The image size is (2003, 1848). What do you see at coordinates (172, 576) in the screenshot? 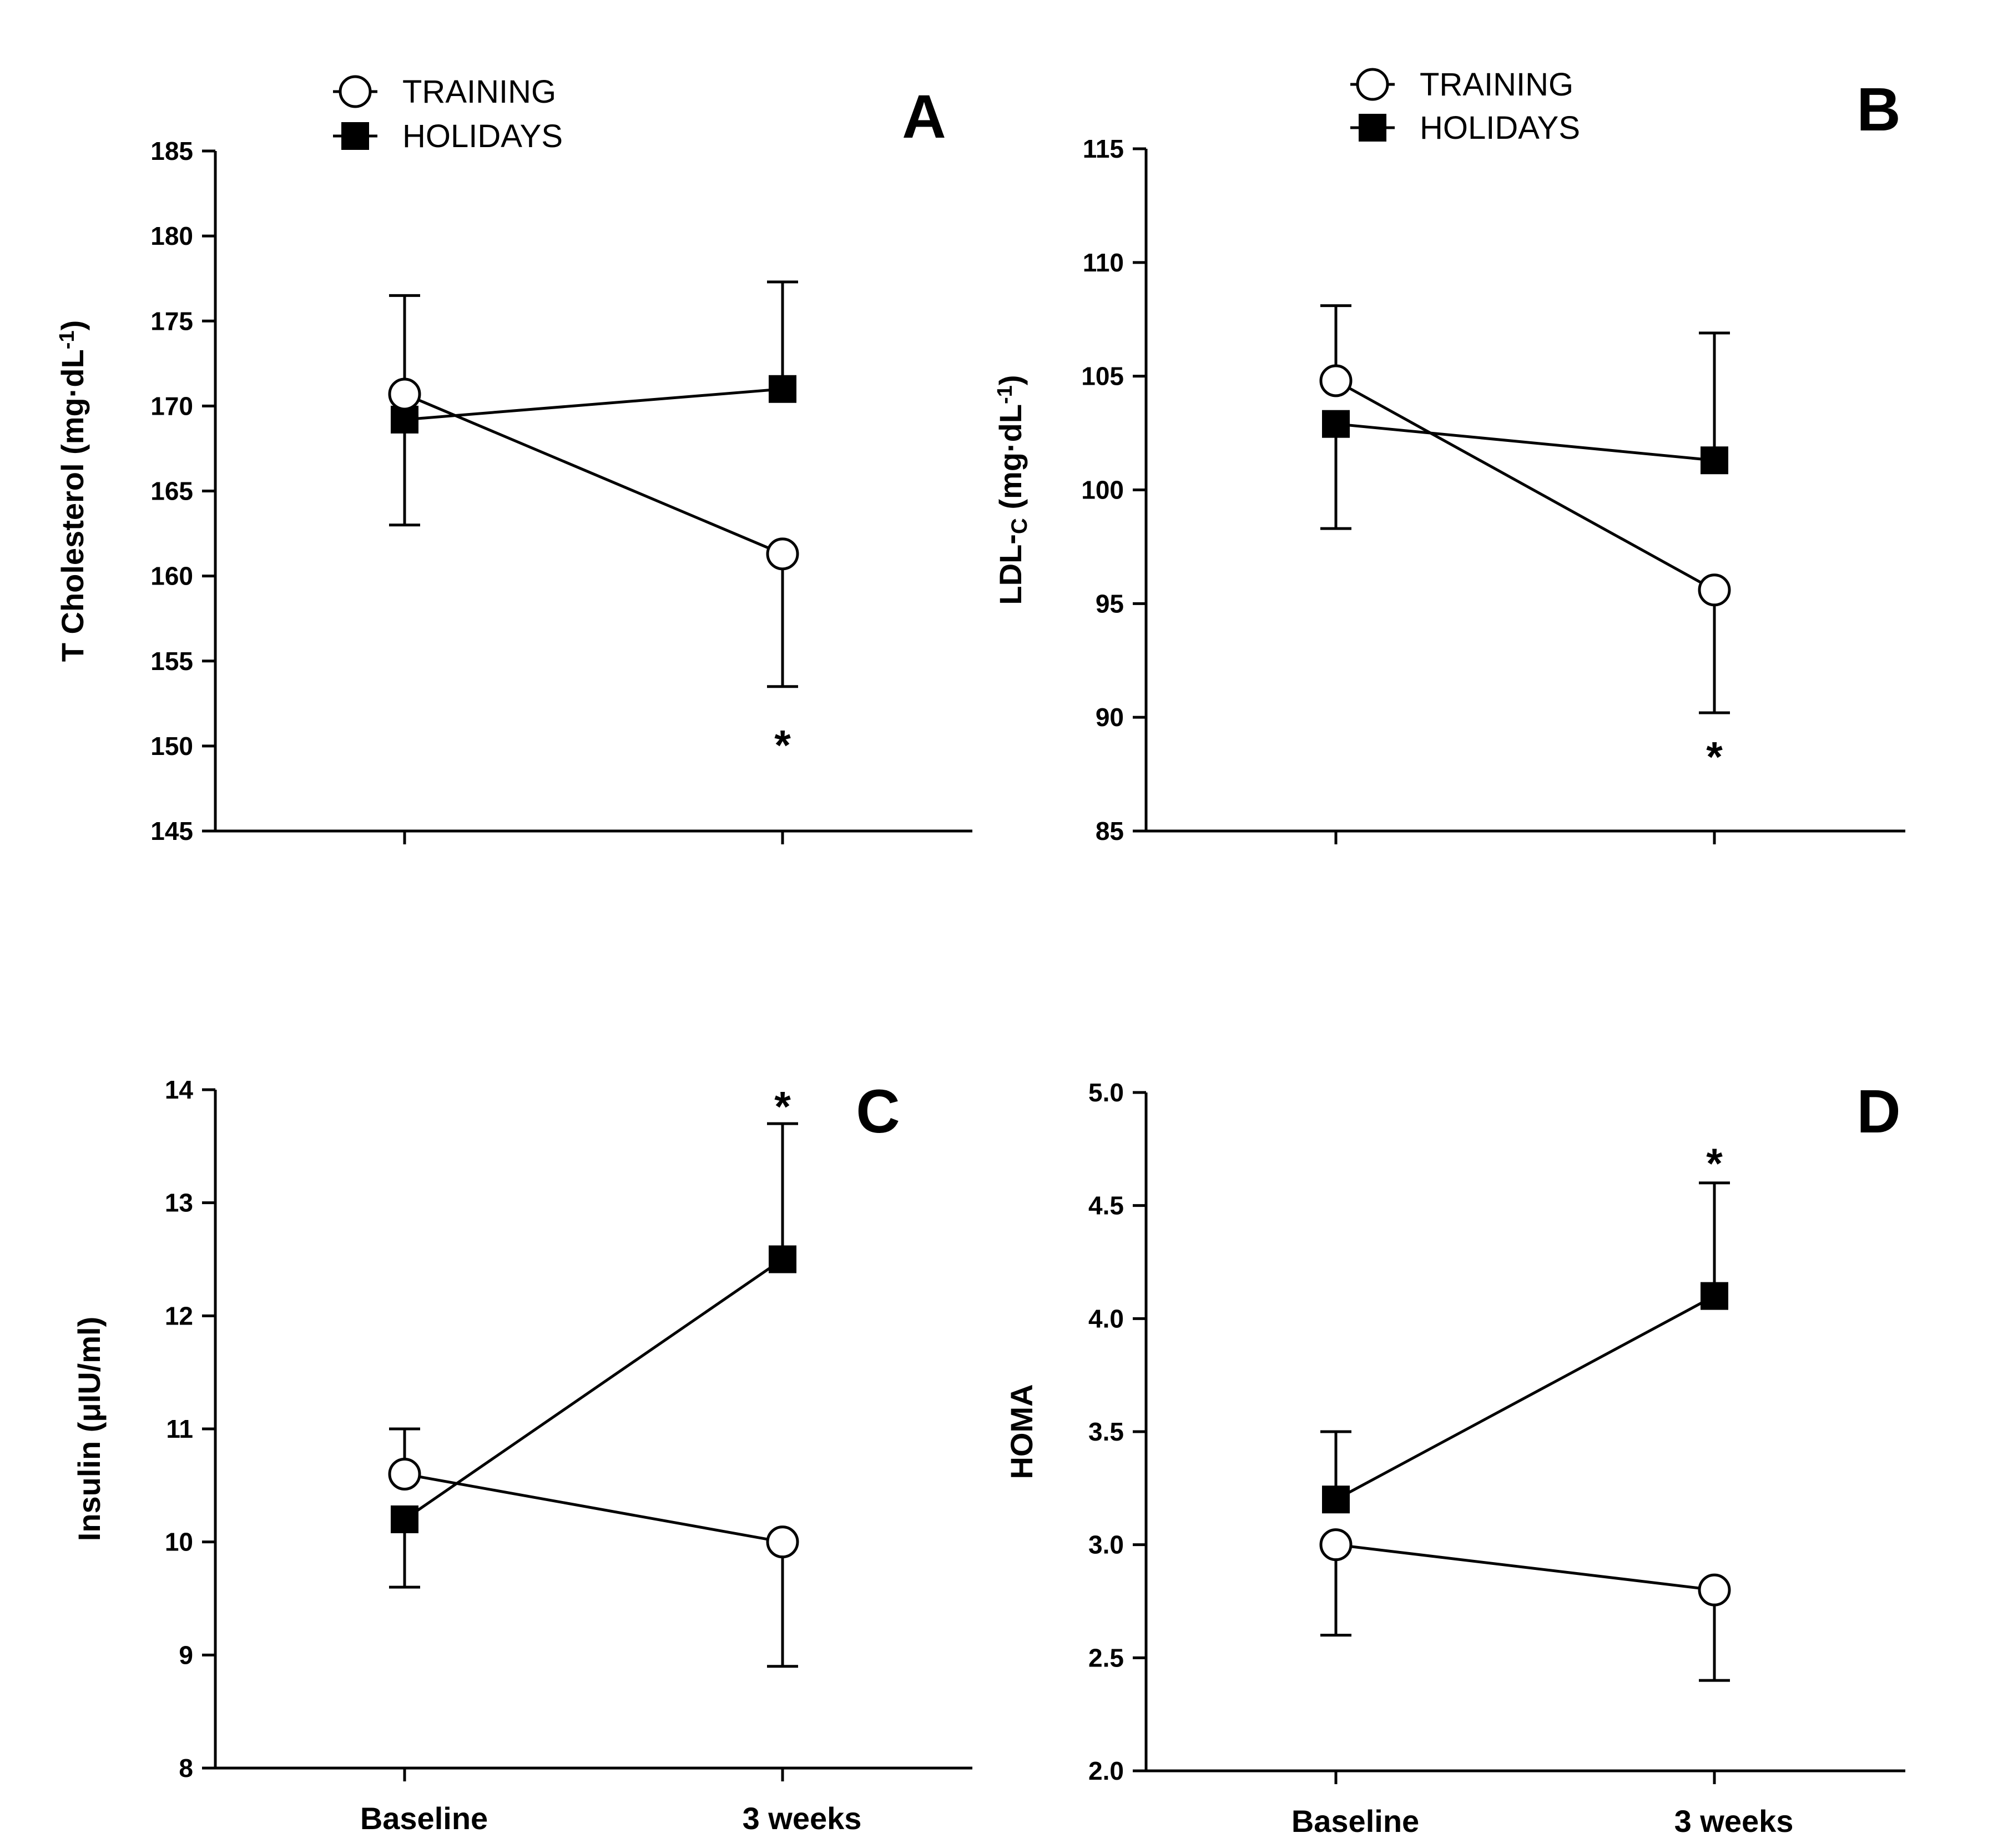
I see `y-tick-label: 160` at bounding box center [172, 576].